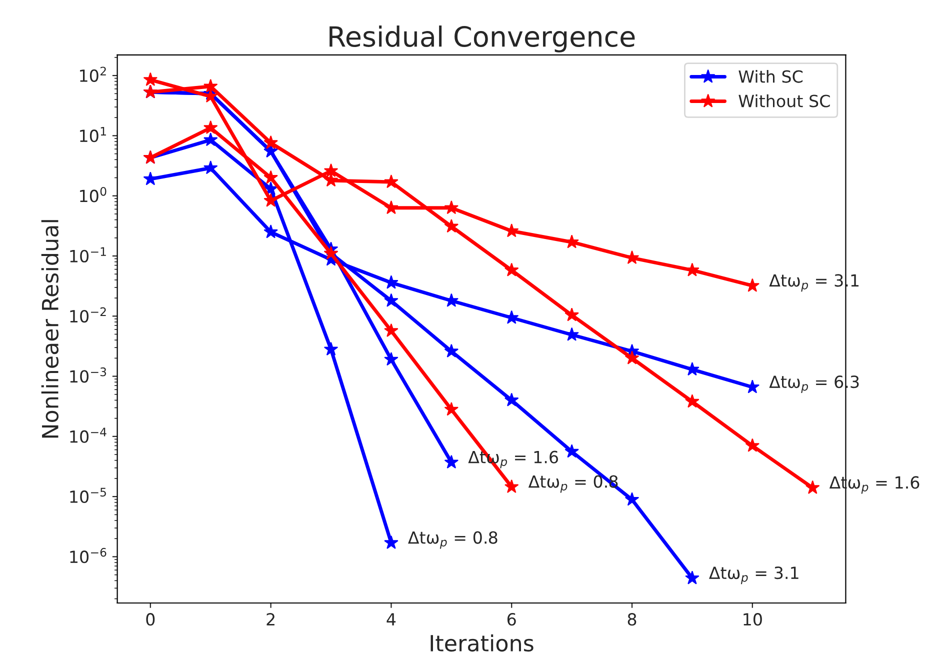 The height and width of the screenshot is (670, 946). Describe the element at coordinates (88, 556) in the screenshot. I see `y-tick-label: 10$^{−6}$` at that location.